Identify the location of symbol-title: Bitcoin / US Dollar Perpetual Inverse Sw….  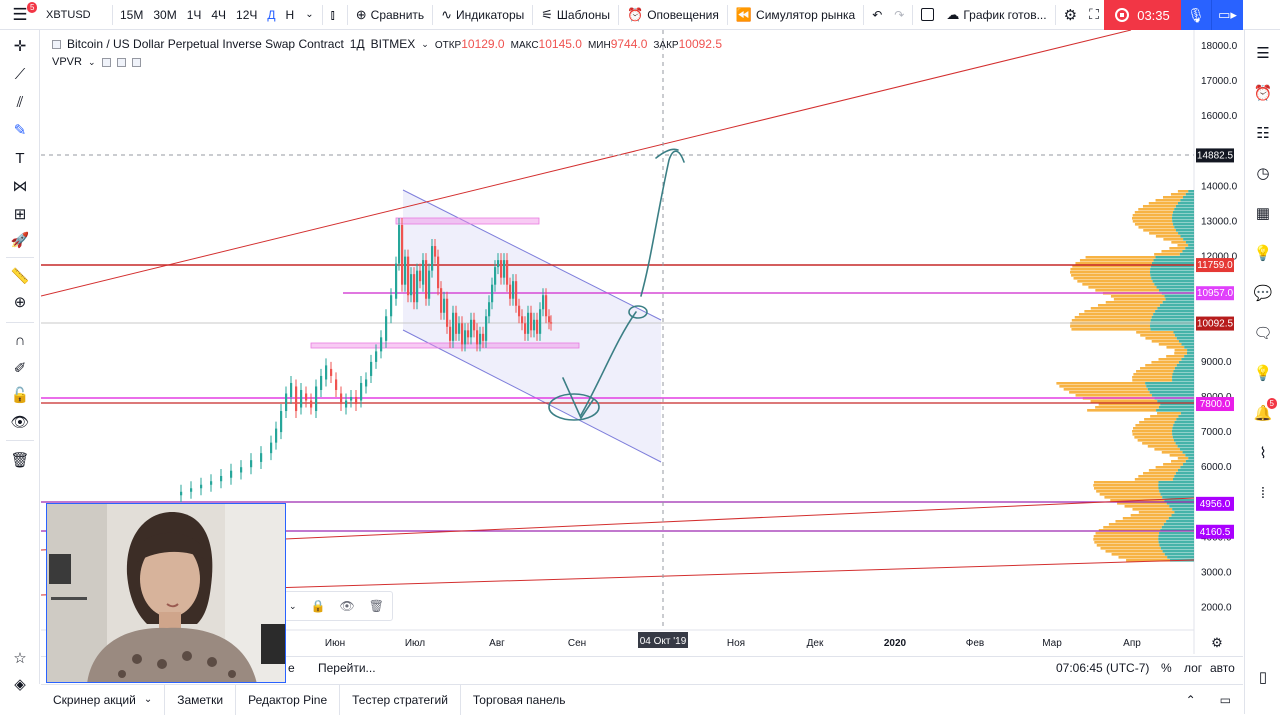
(205, 44).